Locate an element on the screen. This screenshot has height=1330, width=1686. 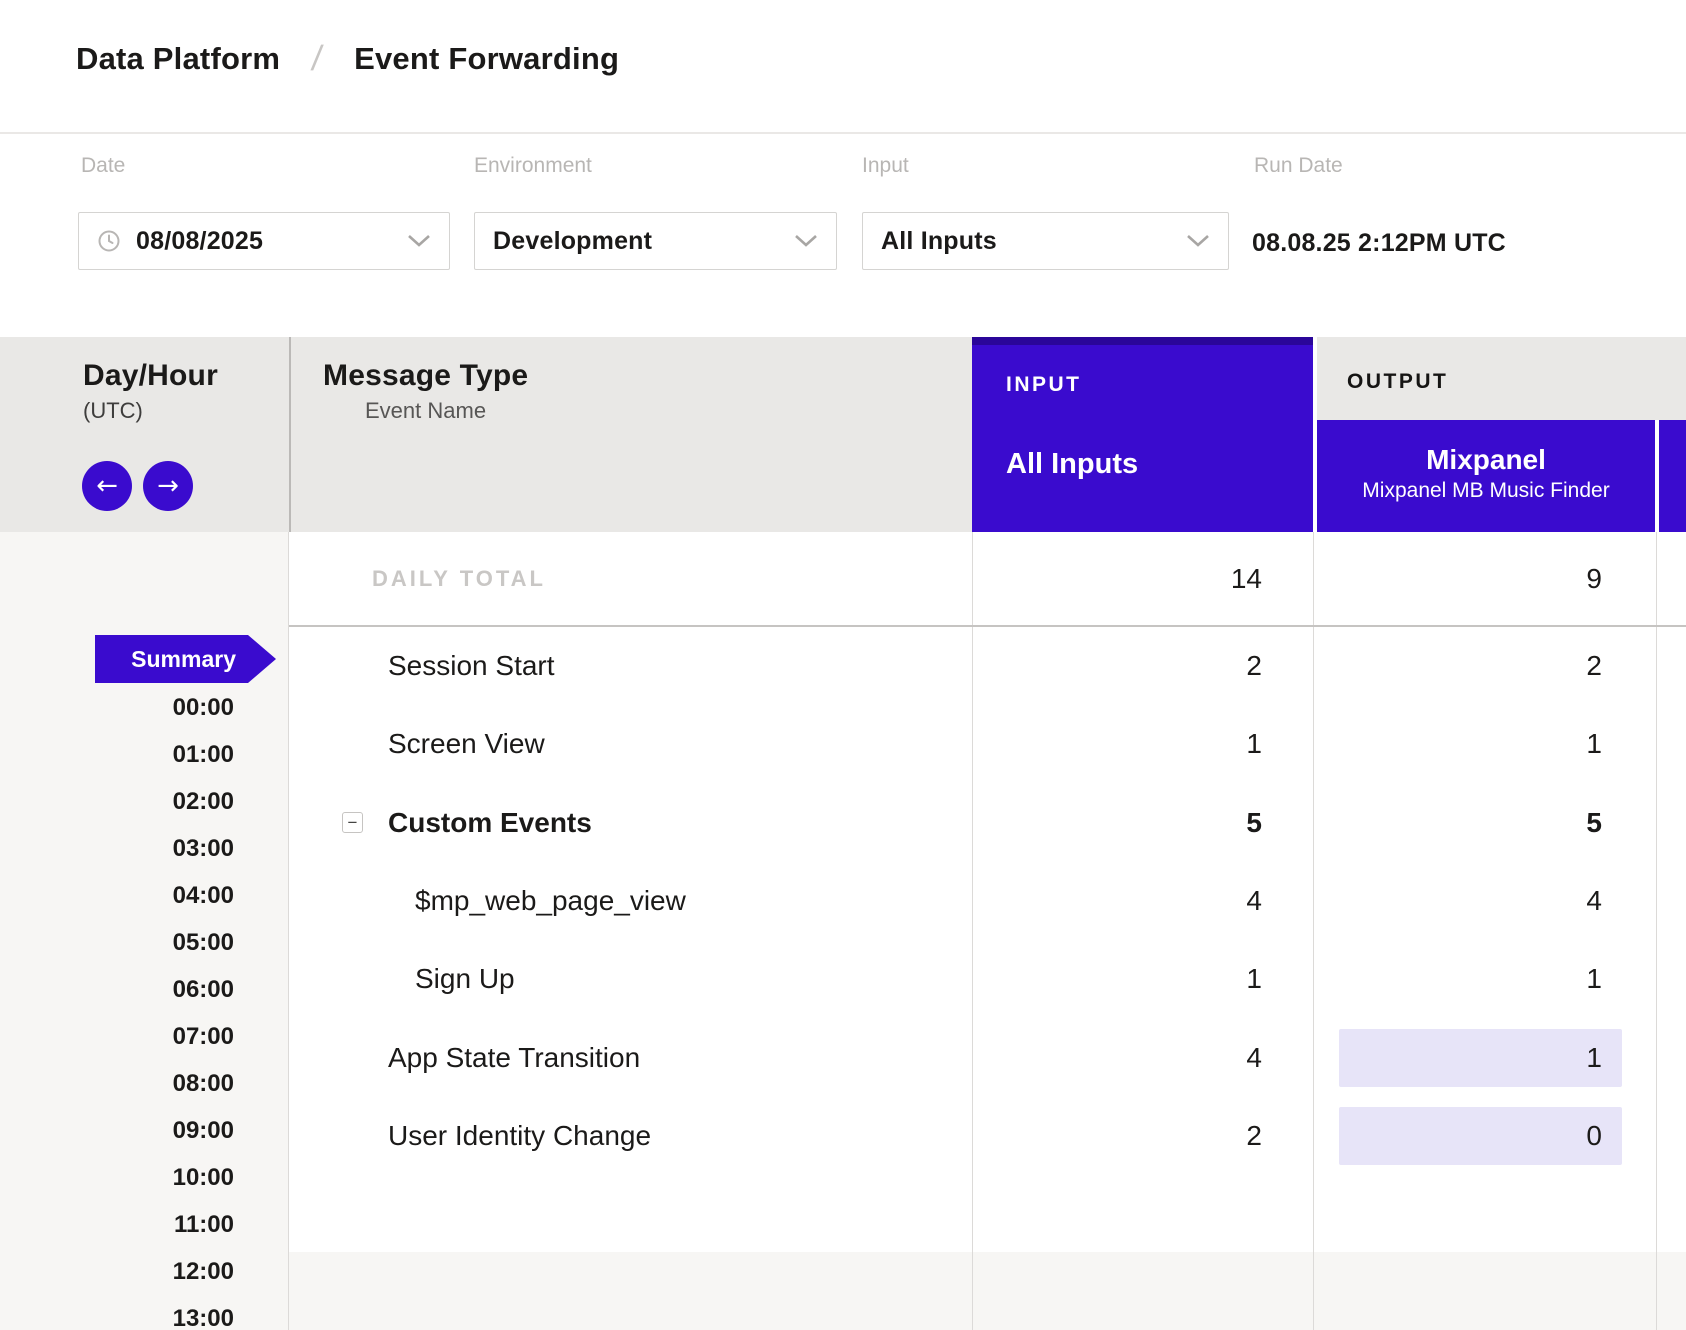
table-footer-strip is located at coordinates (987, 1291).